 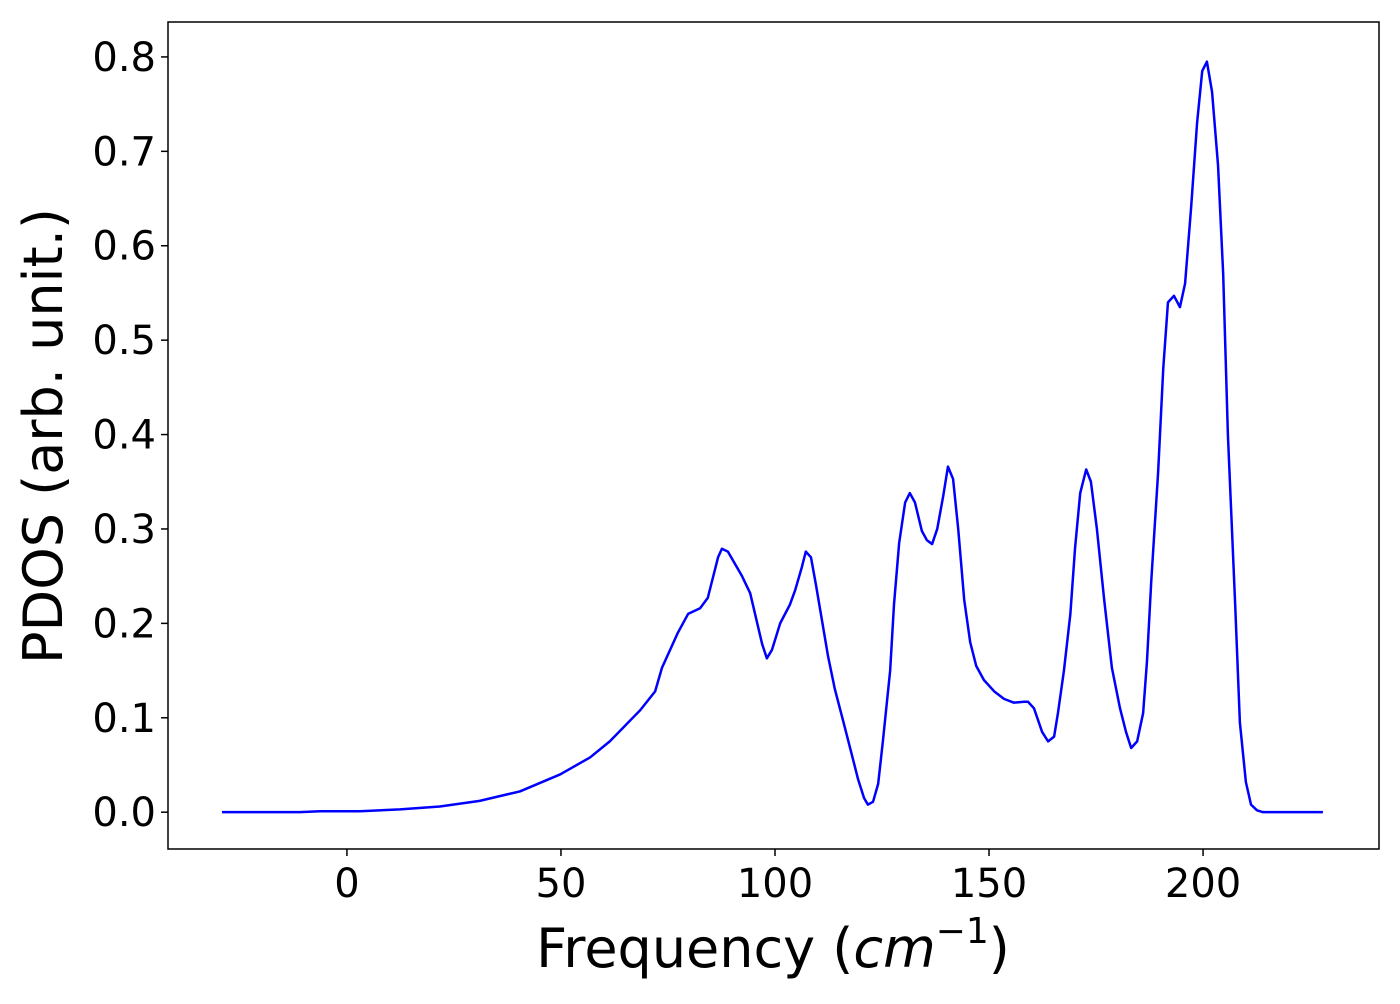 What do you see at coordinates (124, 813) in the screenshot?
I see `y-tick-label: 0.0` at bounding box center [124, 813].